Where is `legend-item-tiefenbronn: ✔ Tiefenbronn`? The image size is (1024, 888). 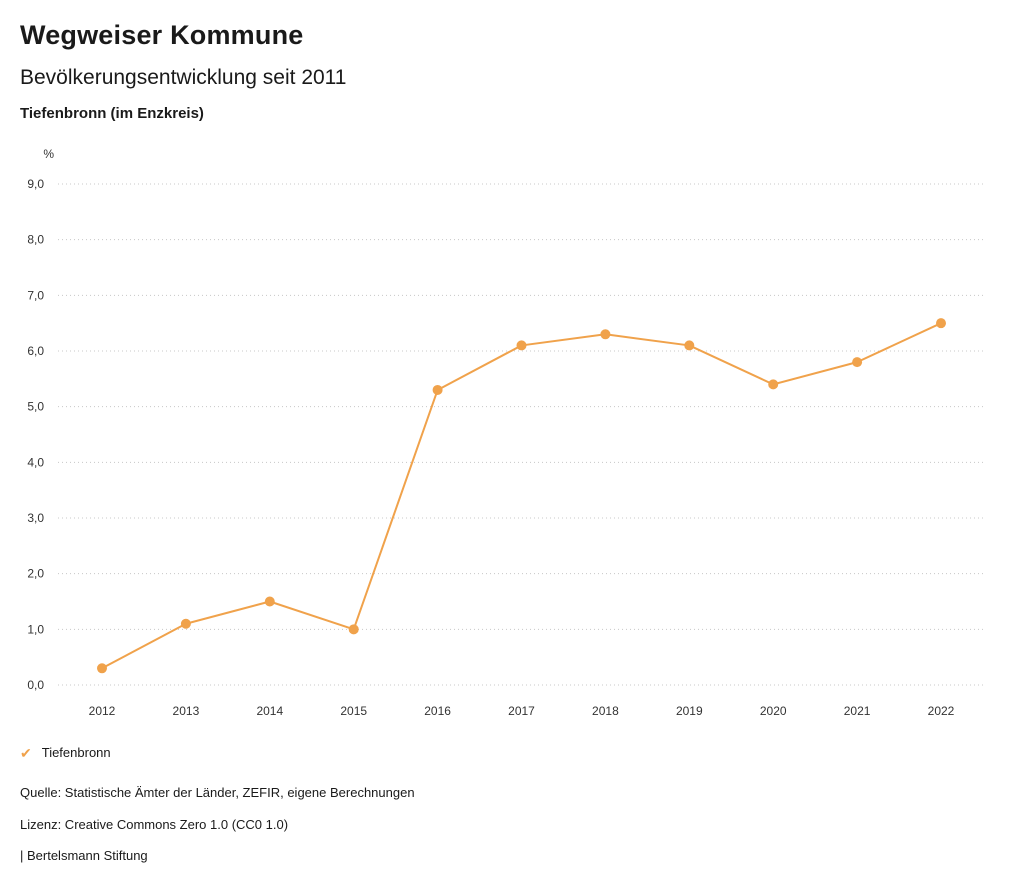
legend-item-tiefenbronn: ✔ Tiefenbronn is located at coordinates (65, 752).